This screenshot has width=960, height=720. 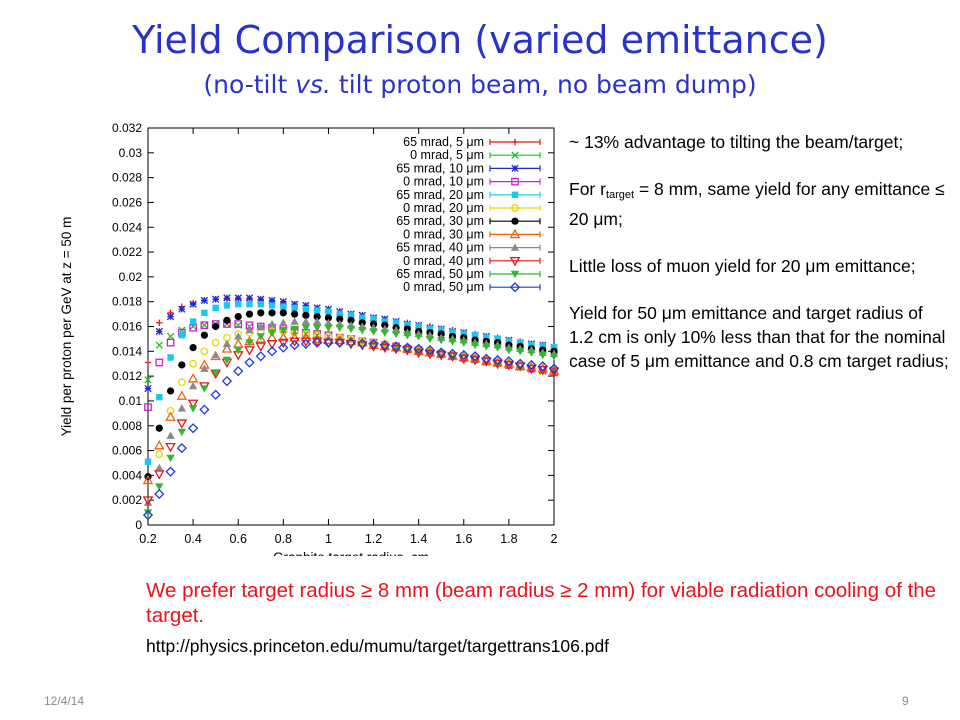 I want to click on y-tick-label: 0.024, so click(x=127, y=227).